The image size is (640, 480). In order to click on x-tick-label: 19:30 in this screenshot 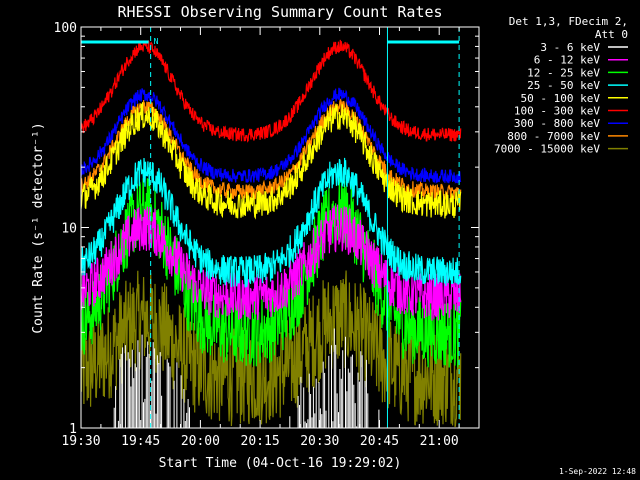, I will do `click(80, 441)`.